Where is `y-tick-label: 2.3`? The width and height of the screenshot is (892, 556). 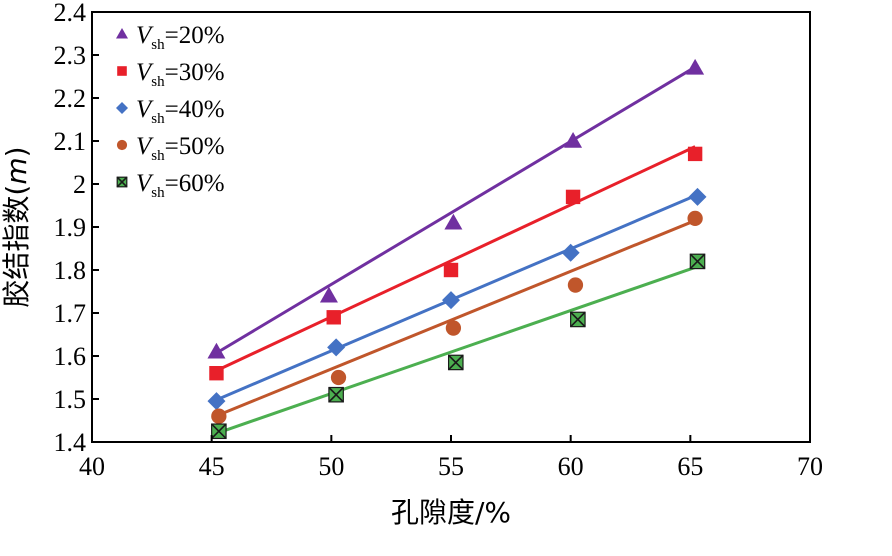 y-tick-label: 2.3 is located at coordinates (70, 55).